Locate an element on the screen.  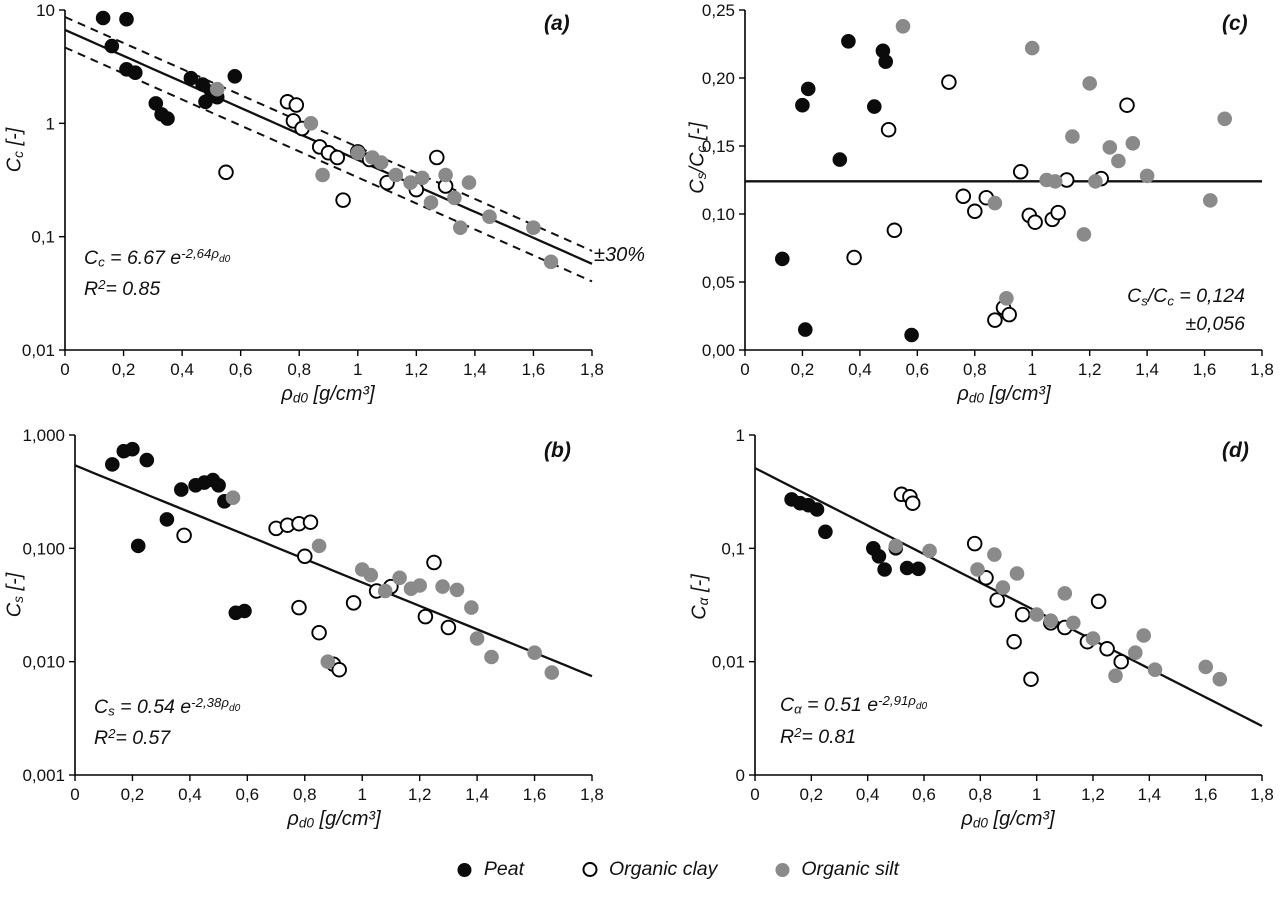
y-tick-label: 0,15 is located at coordinates (718, 146).